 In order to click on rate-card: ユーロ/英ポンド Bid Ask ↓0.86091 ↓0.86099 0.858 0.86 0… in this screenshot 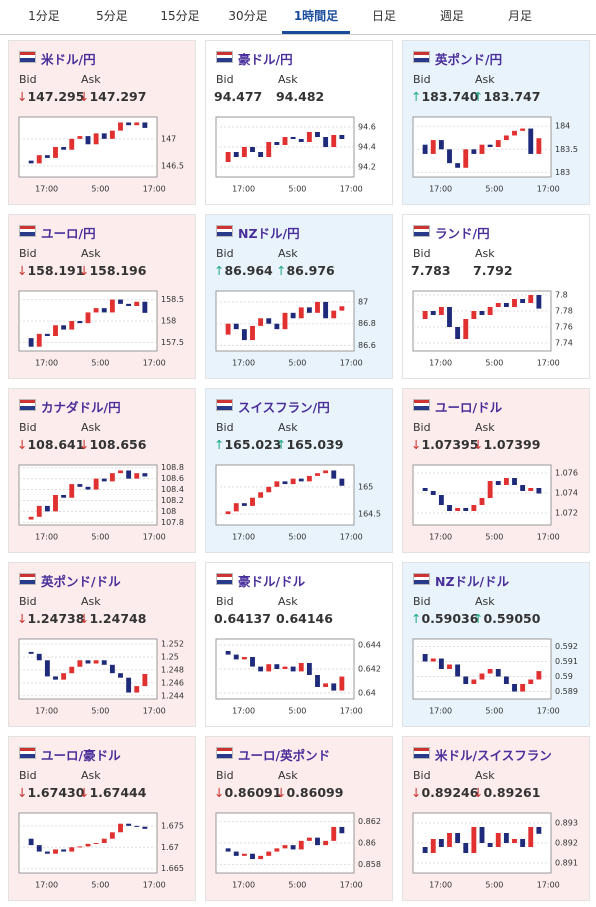, I will do `click(299, 818)`.